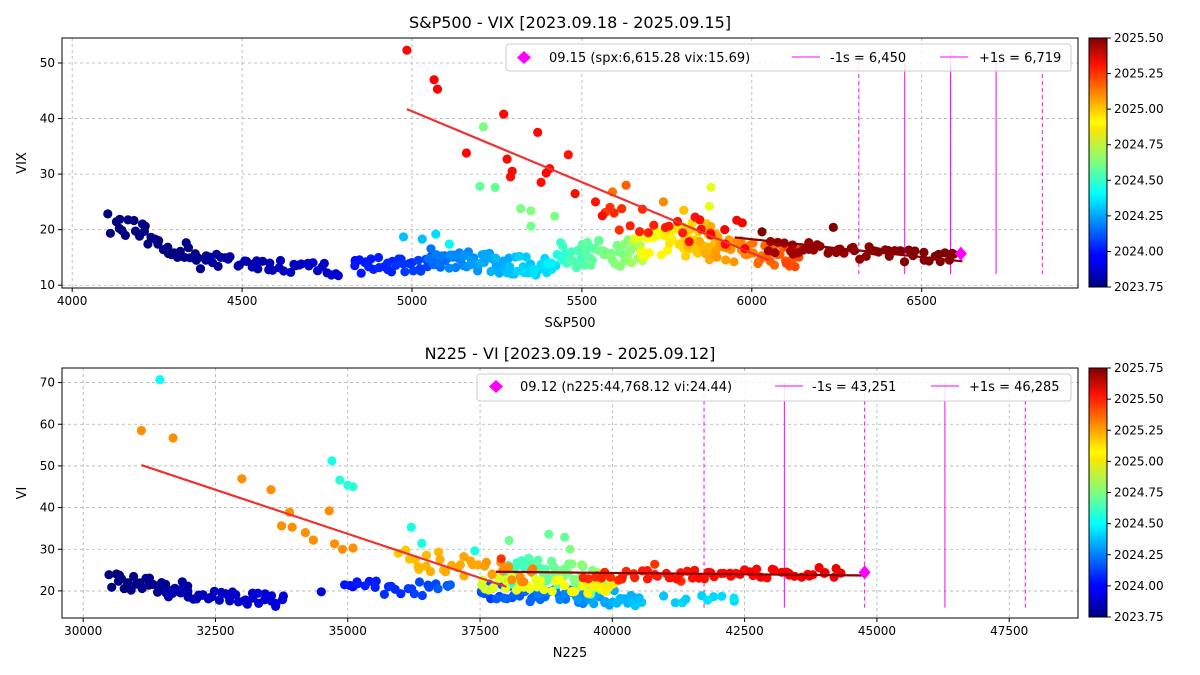 The image size is (1200, 675). Describe the element at coordinates (868, 58) in the screenshot. I see `legend-minus: -1s = 6,450` at that location.